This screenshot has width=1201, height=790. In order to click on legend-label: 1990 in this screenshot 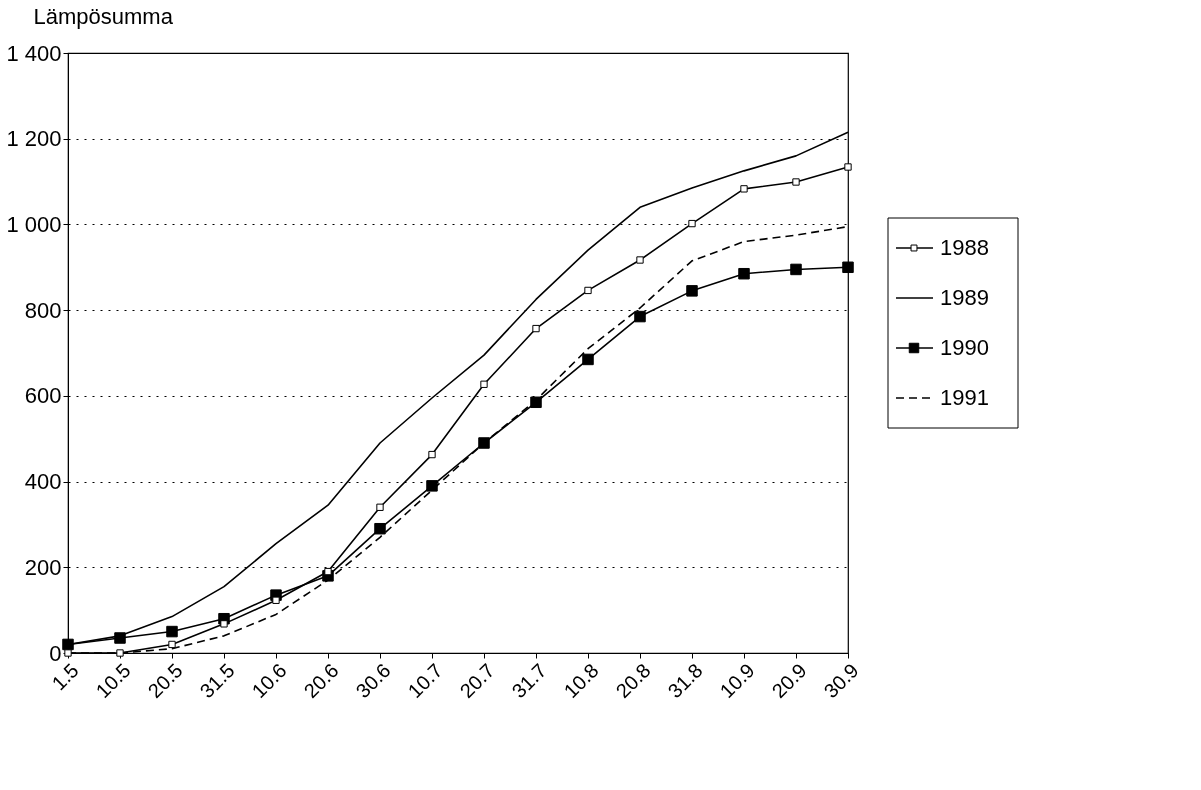, I will do `click(964, 347)`.